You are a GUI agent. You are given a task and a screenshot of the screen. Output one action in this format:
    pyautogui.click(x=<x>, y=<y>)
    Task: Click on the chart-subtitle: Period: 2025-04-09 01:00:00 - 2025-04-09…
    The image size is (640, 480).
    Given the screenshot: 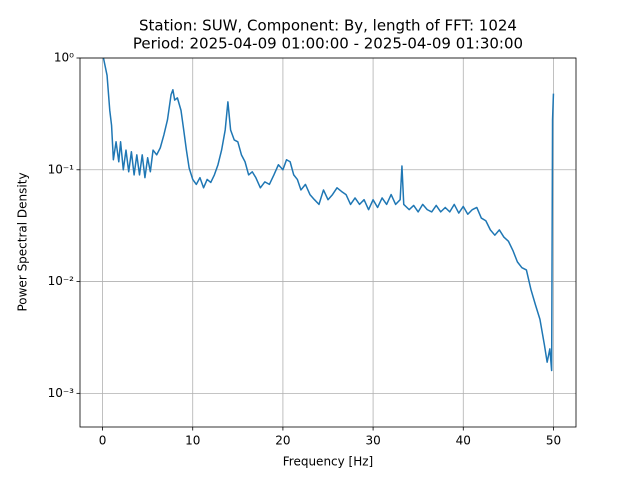 What is the action you would take?
    pyautogui.click(x=328, y=44)
    